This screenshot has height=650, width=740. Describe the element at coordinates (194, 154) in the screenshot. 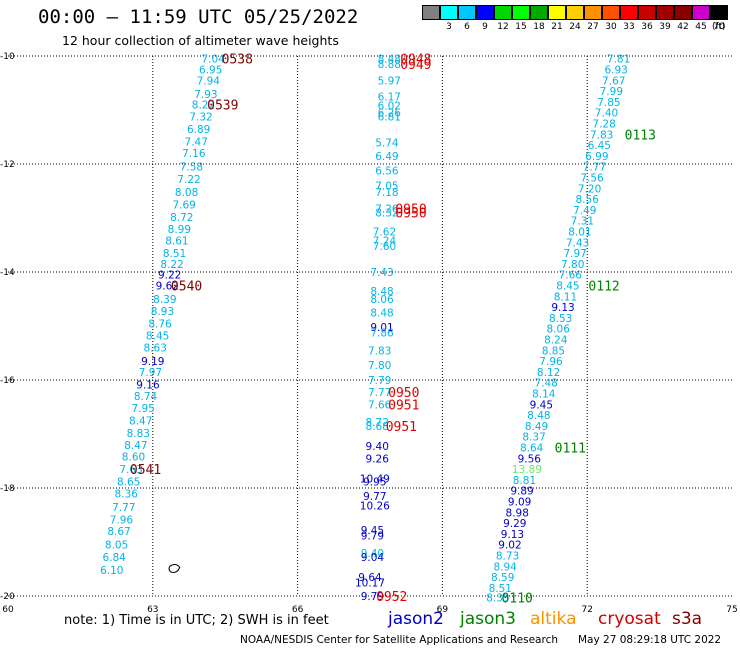

I see `wave-height-value: 7.16` at that location.